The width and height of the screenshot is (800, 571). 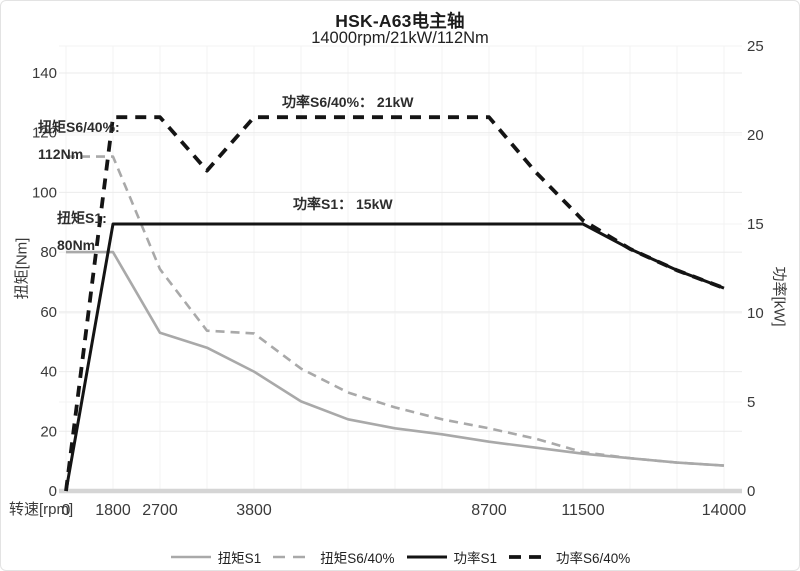 I want to click on svg-text: 10, so click(x=755, y=313).